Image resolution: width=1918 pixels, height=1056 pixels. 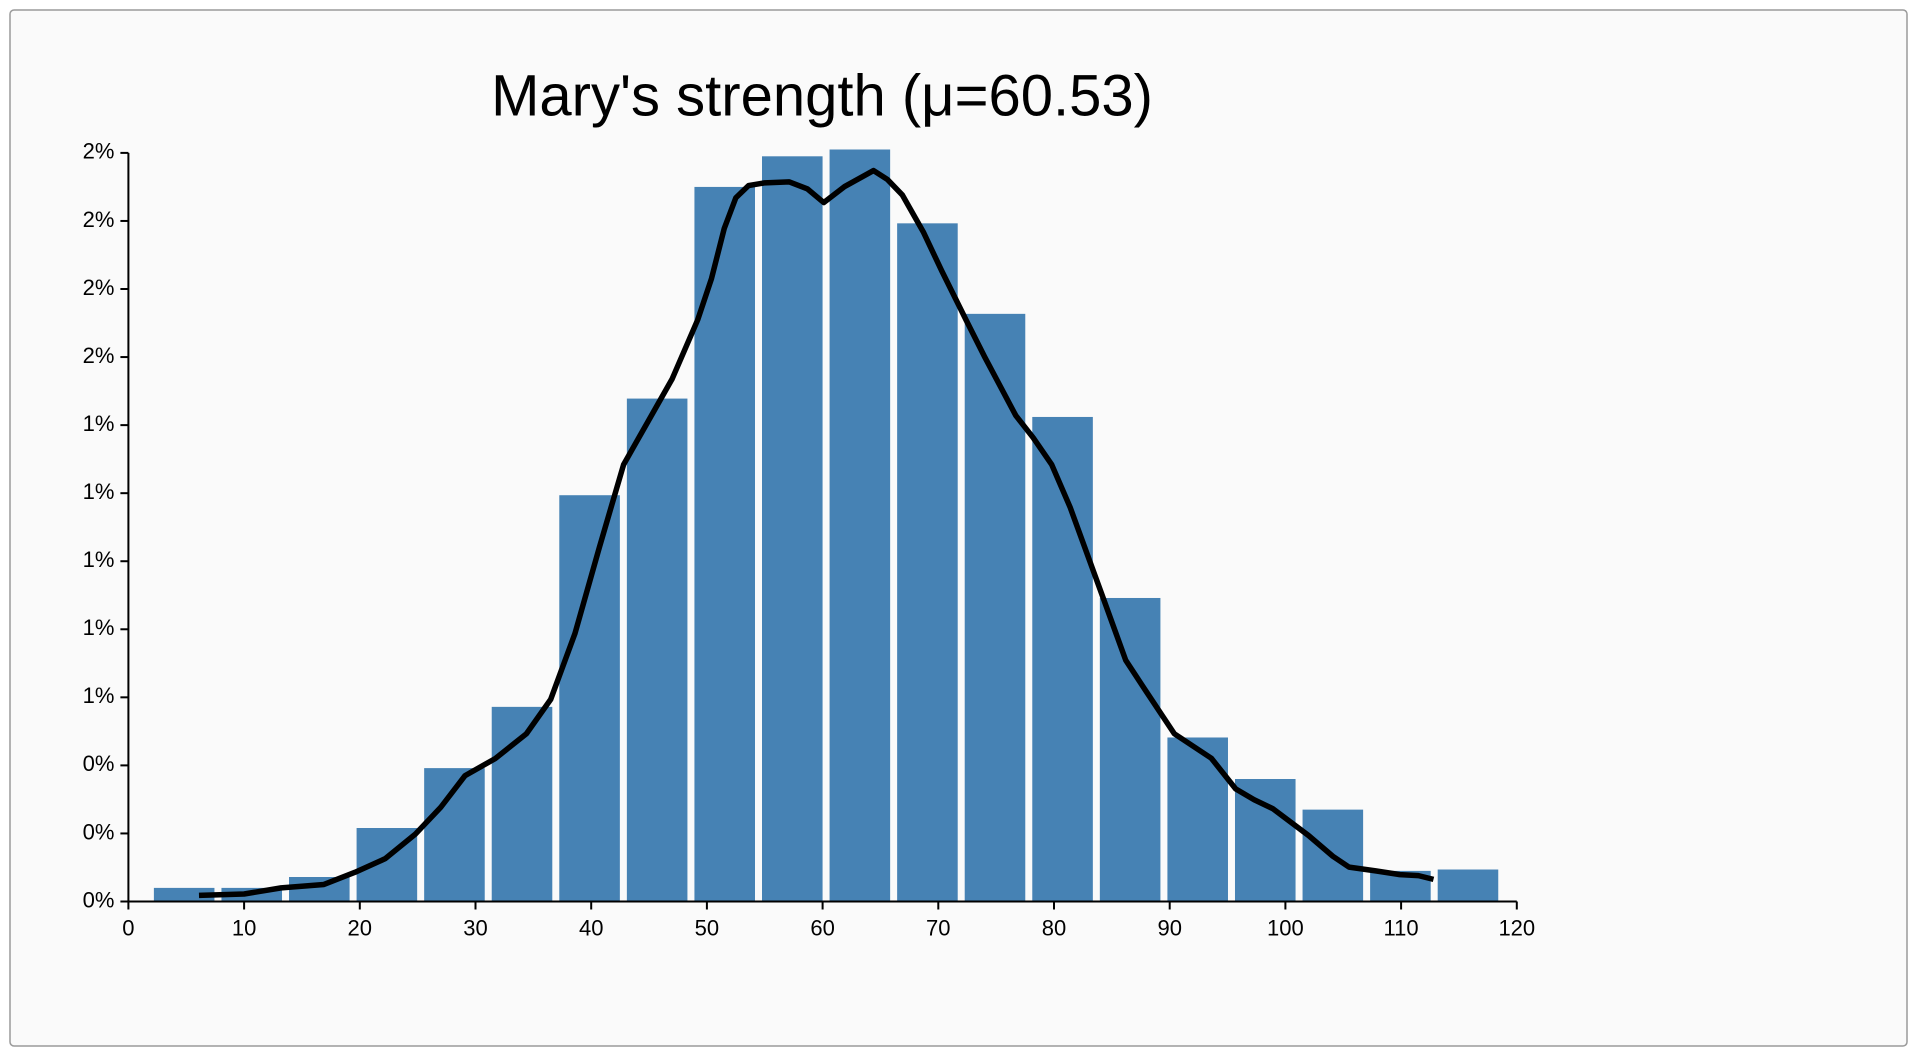 I want to click on x-tick-label: 40, so click(x=591, y=927).